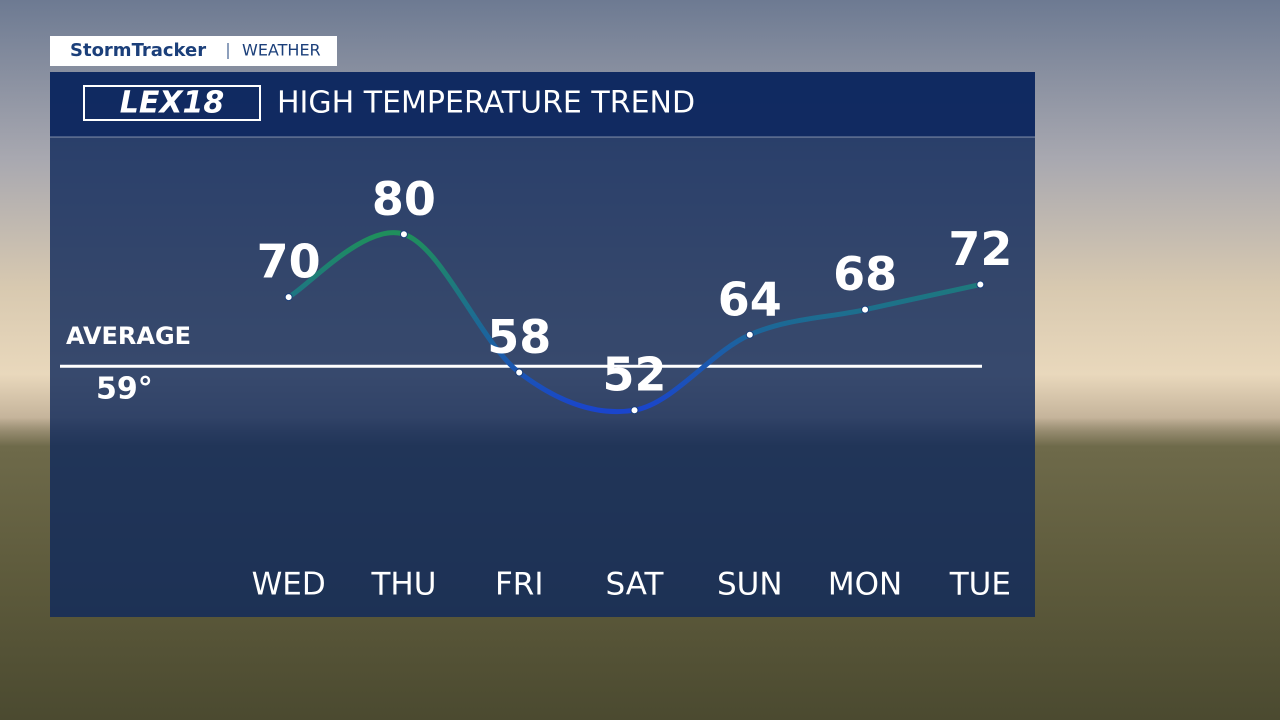  What do you see at coordinates (403, 585) in the screenshot?
I see `x-tick-label: THU` at bounding box center [403, 585].